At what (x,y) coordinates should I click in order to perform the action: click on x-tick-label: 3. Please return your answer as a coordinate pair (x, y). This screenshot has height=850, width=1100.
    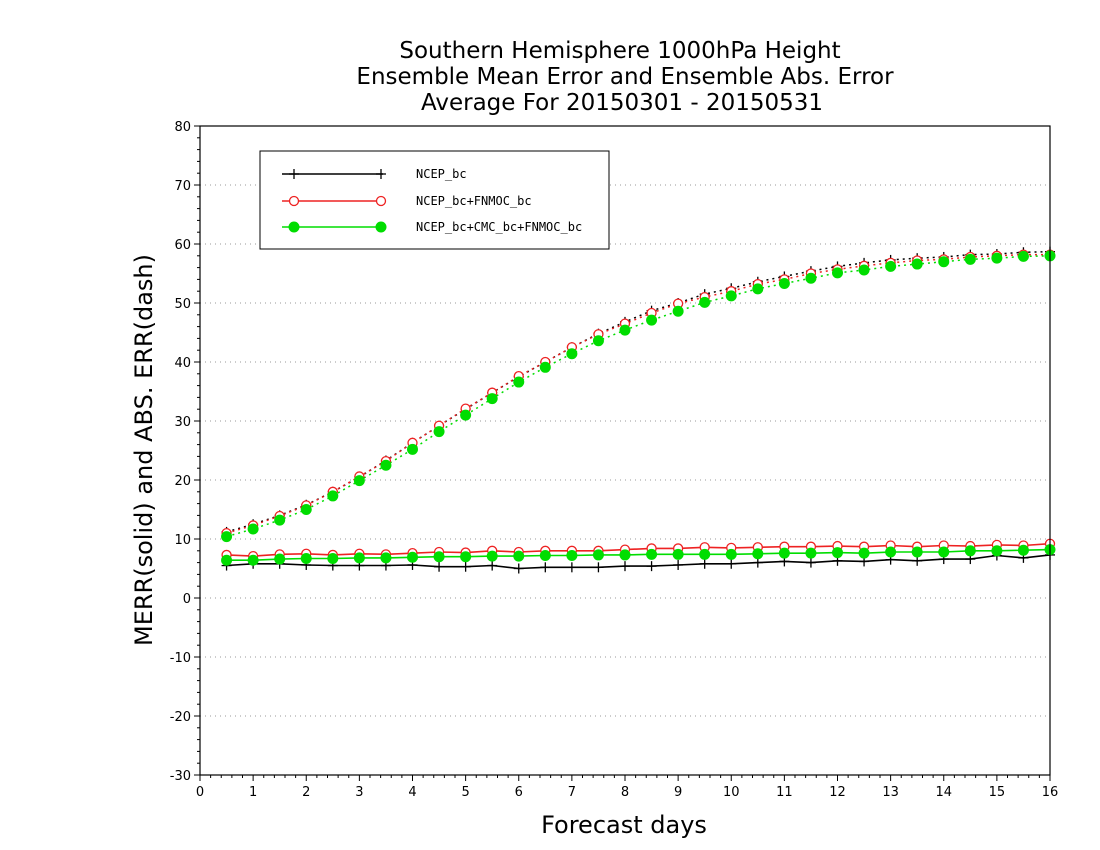
    Looking at the image, I should click on (359, 792).